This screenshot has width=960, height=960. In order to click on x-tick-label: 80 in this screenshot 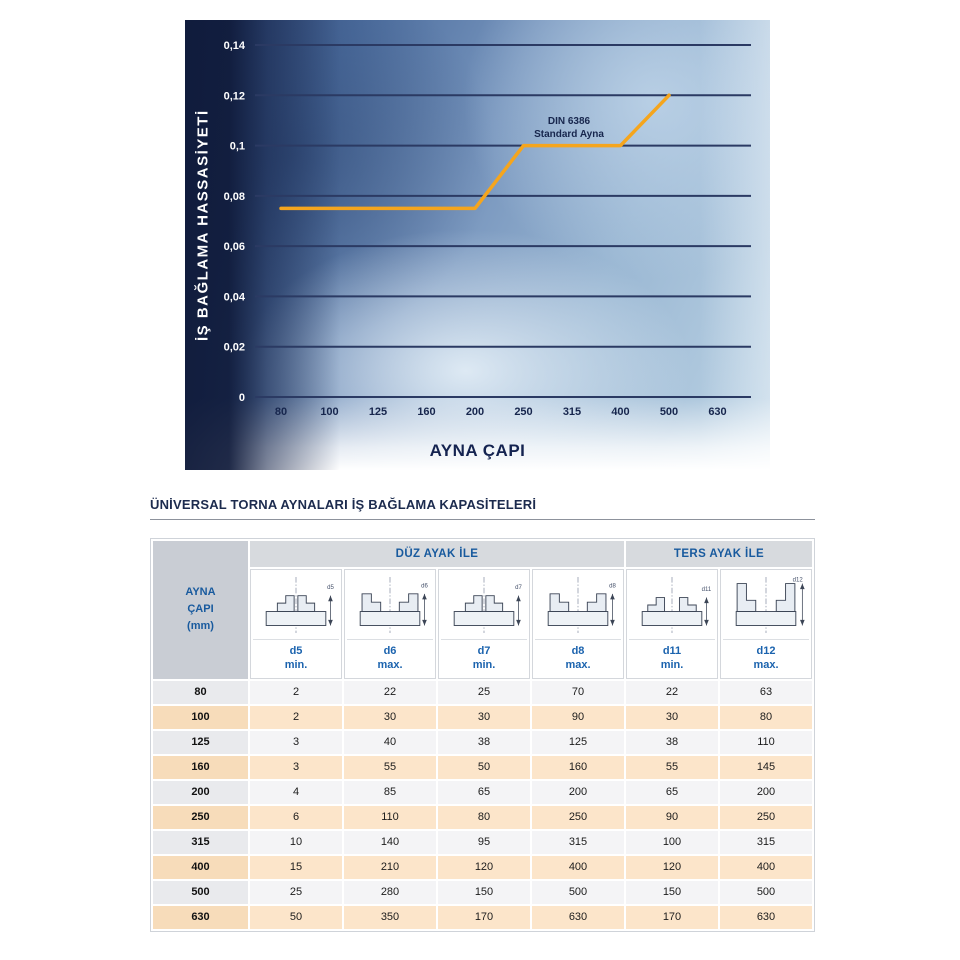, I will do `click(281, 412)`.